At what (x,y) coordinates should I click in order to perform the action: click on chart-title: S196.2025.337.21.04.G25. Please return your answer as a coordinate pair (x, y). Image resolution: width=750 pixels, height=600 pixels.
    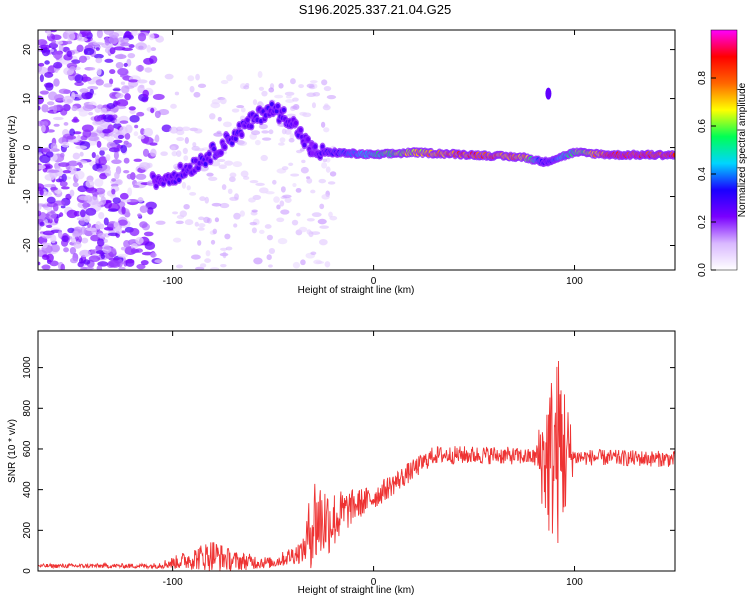
    Looking at the image, I should click on (375, 9).